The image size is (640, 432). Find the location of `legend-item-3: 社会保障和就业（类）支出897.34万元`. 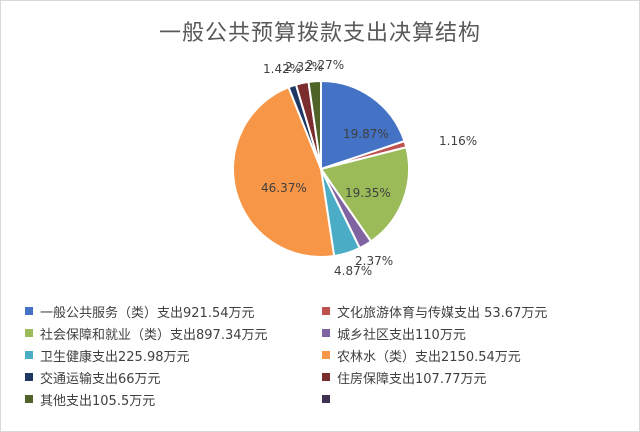

legend-item-3: 社会保障和就业（类）支出897.34万元 is located at coordinates (146, 333).